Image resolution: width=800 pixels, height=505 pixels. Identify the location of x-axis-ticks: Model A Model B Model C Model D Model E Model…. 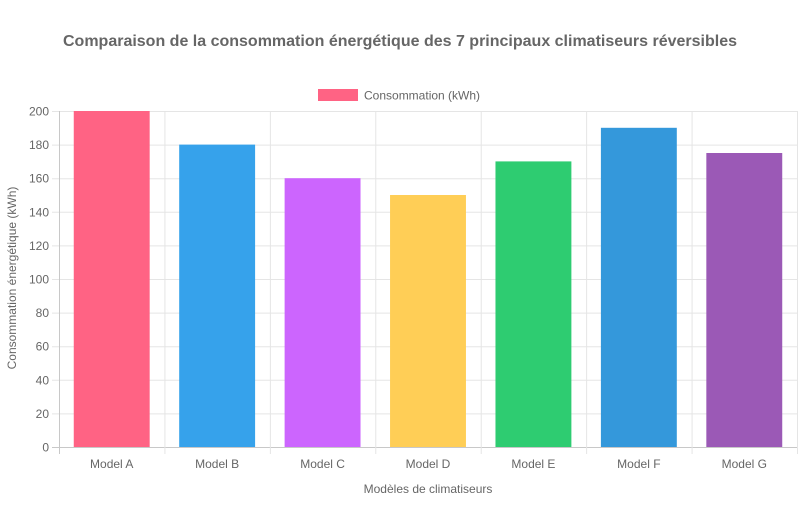
(428, 464).